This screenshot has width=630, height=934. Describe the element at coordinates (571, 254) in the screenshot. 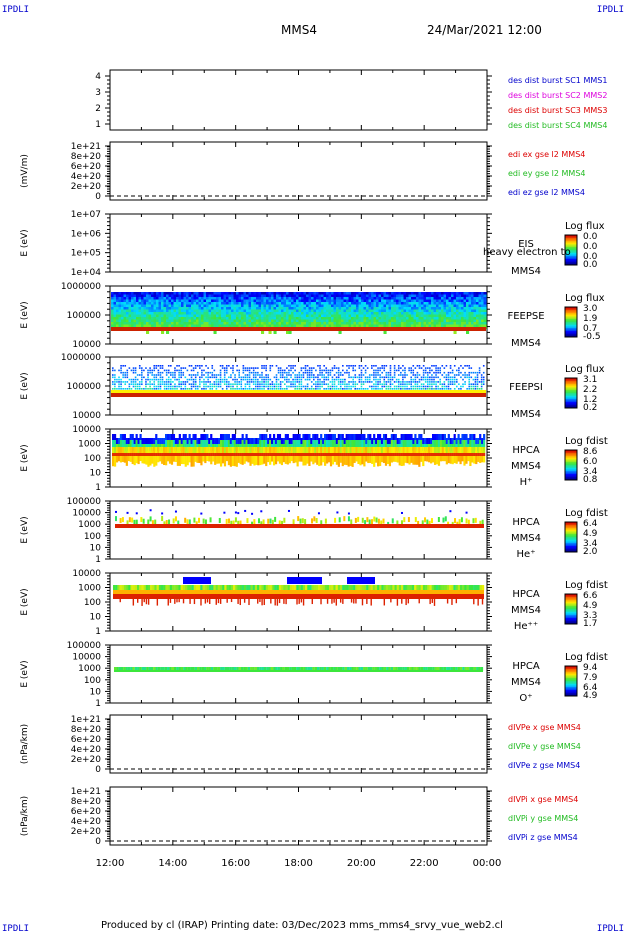

I see `colorbar-cell` at that location.